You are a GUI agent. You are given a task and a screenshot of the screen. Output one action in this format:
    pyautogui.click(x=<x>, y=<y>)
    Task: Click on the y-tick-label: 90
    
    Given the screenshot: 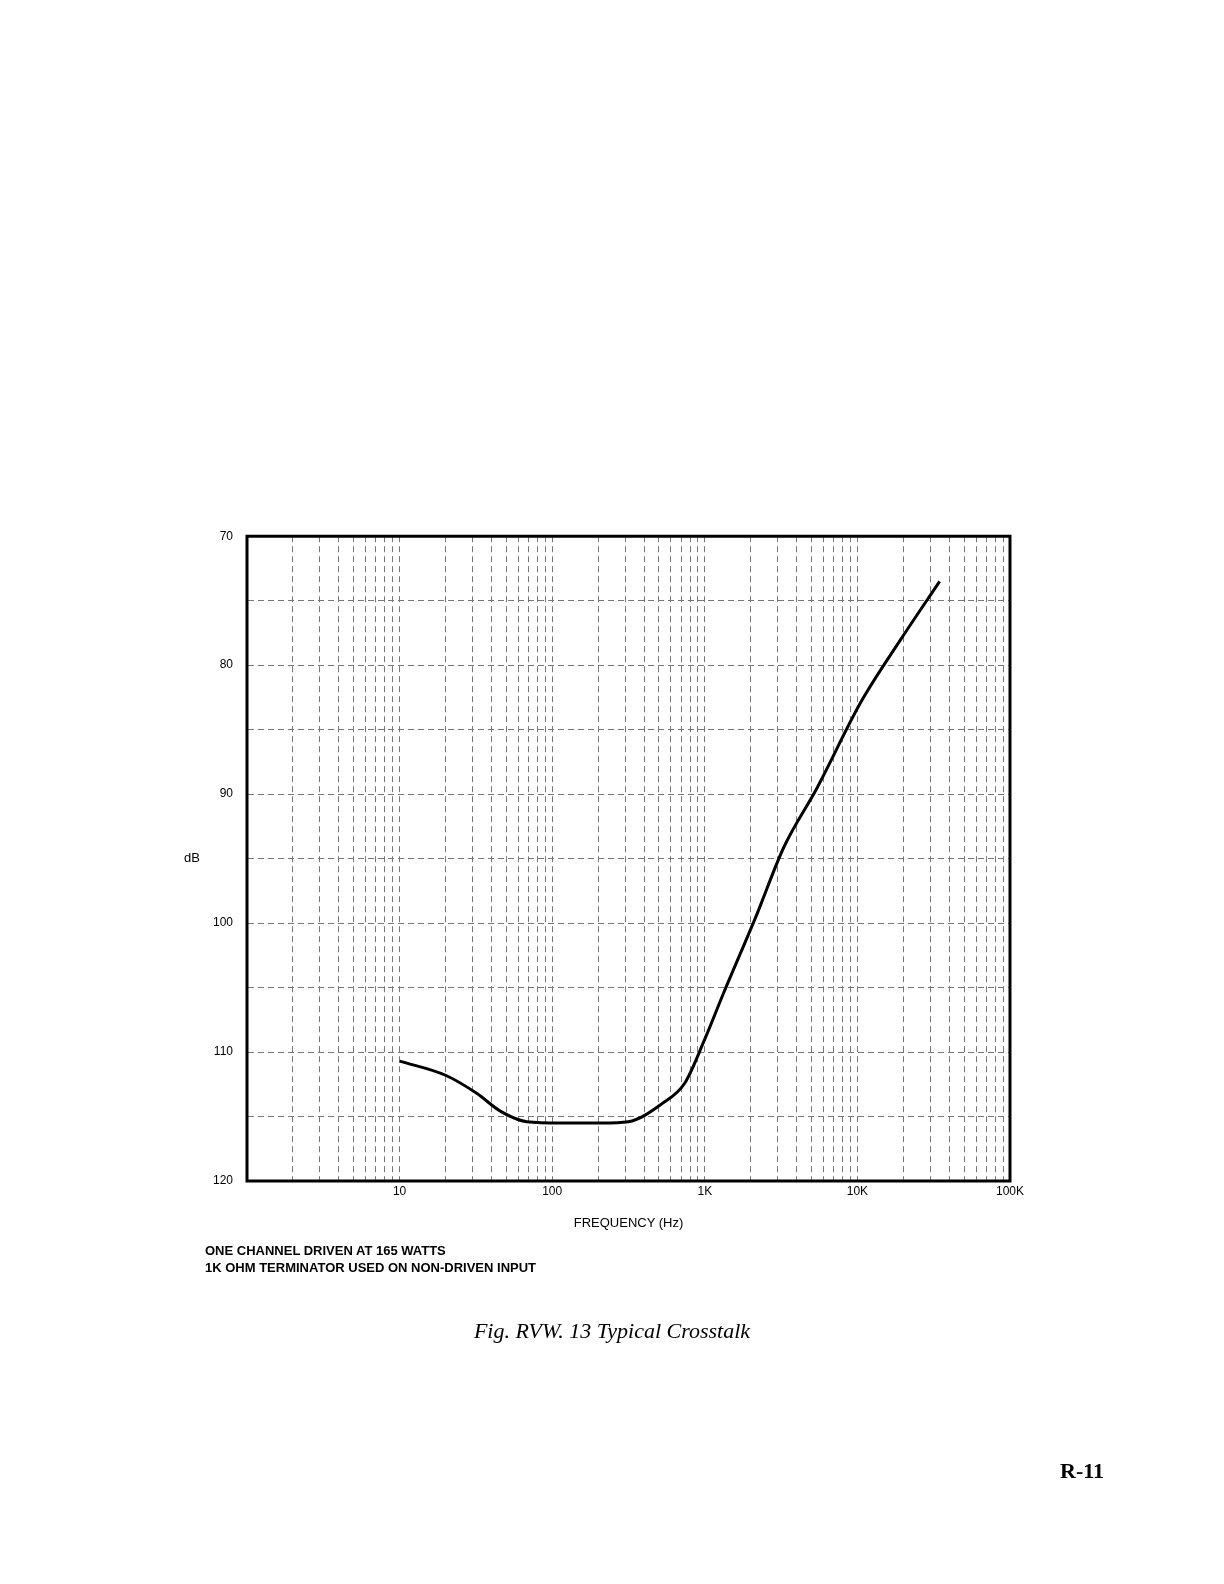 What is the action you would take?
    pyautogui.click(x=226, y=793)
    